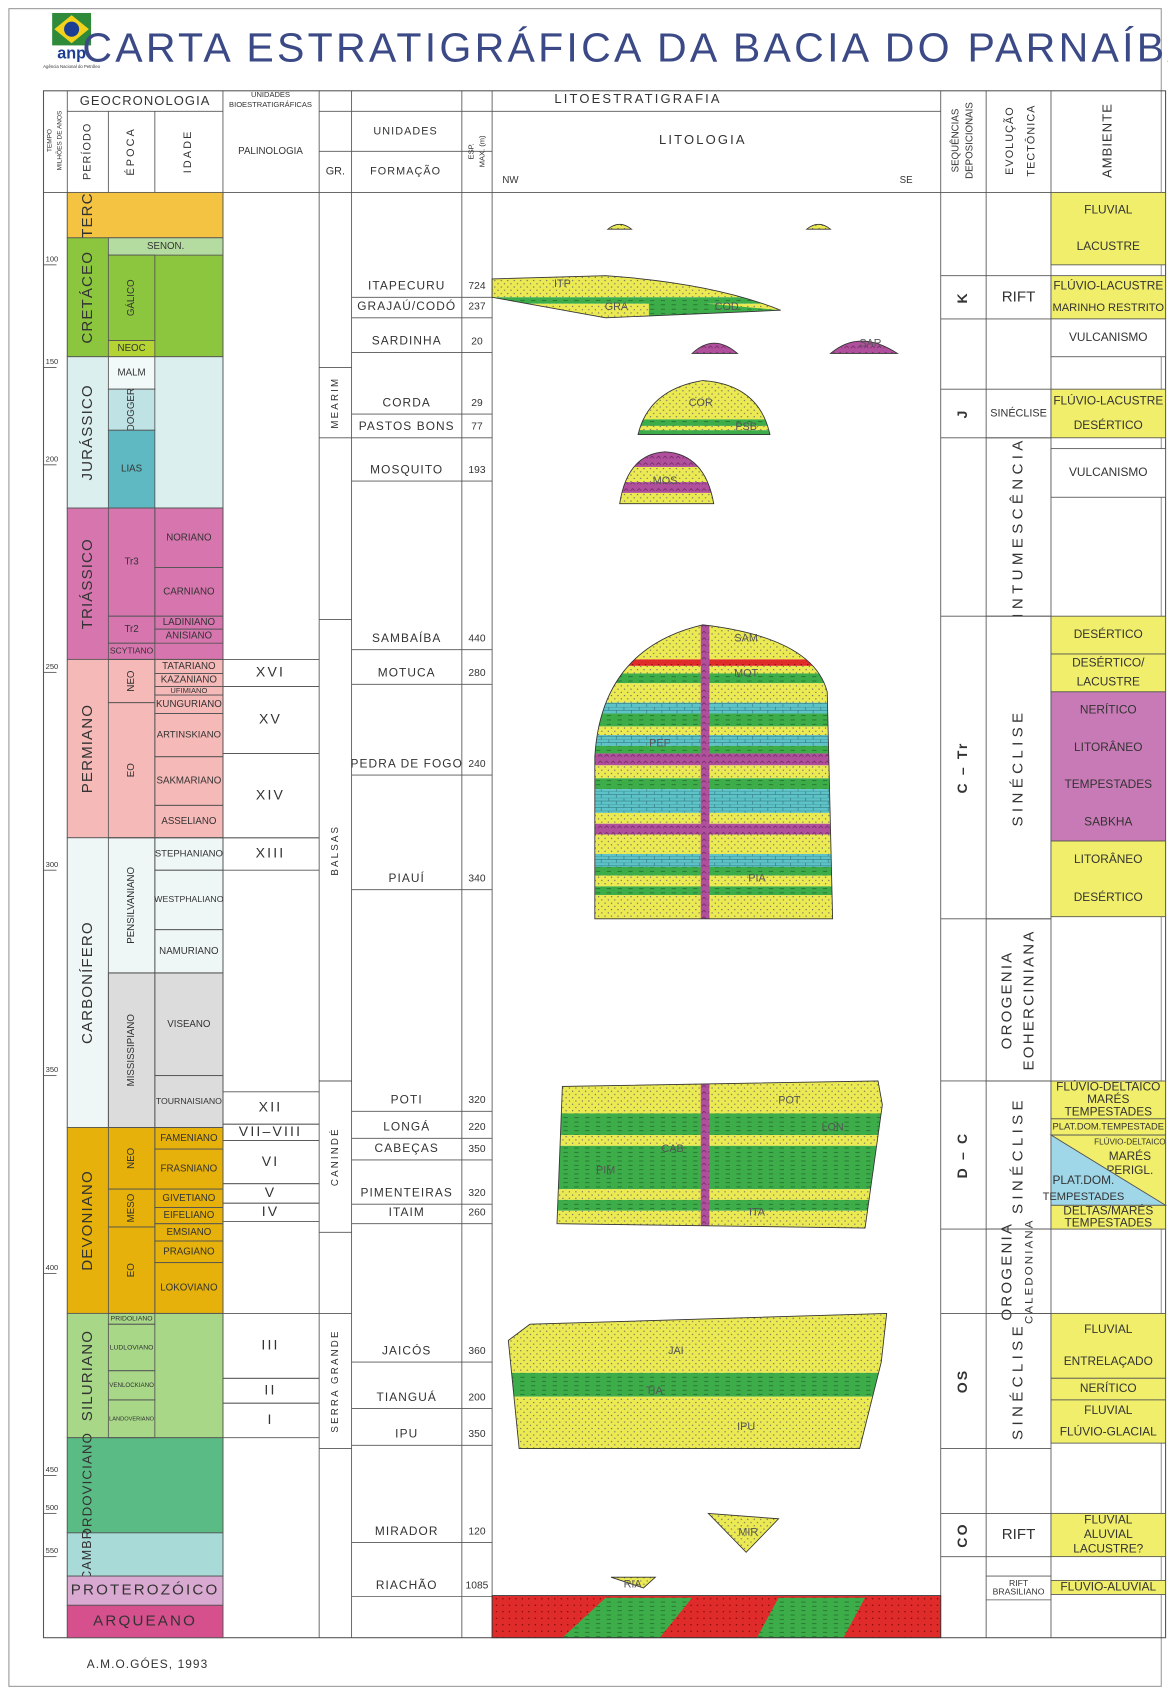  What do you see at coordinates (1018, 526) in the screenshot?
I see `tectonic-label: INTUMESCÊNCIA` at bounding box center [1018, 526].